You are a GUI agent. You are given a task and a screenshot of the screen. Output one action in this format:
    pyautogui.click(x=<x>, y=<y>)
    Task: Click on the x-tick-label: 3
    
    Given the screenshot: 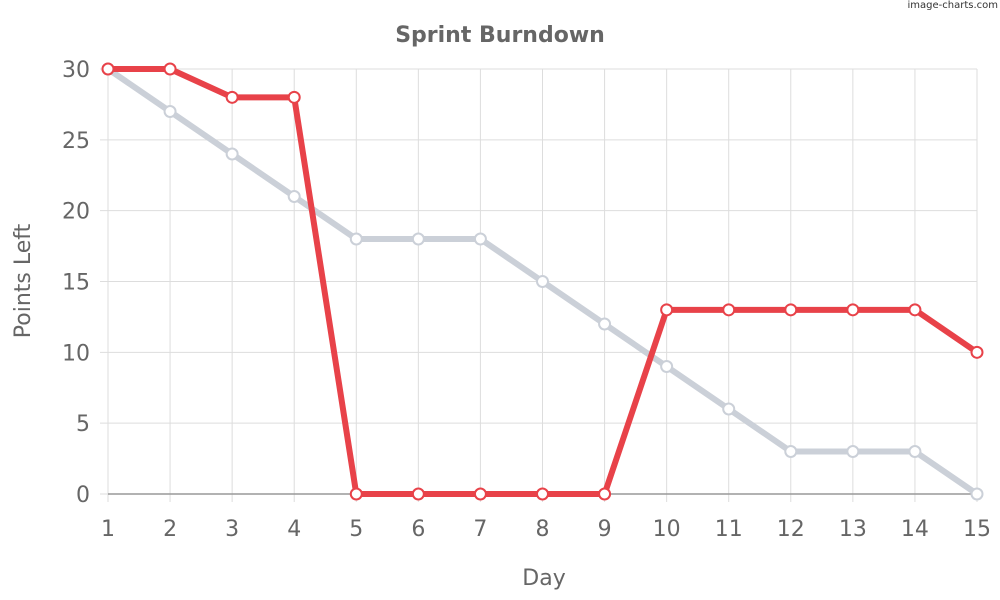 What is the action you would take?
    pyautogui.click(x=232, y=529)
    